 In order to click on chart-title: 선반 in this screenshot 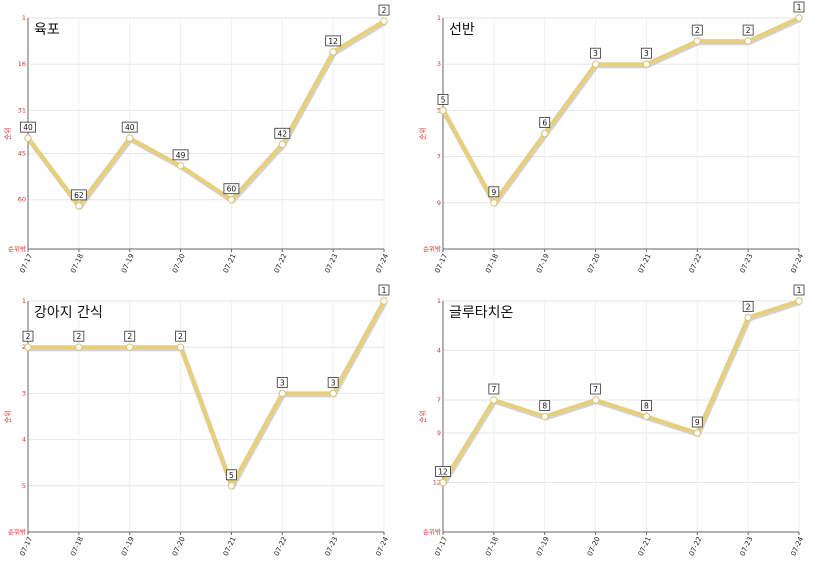, I will do `click(462, 30)`.